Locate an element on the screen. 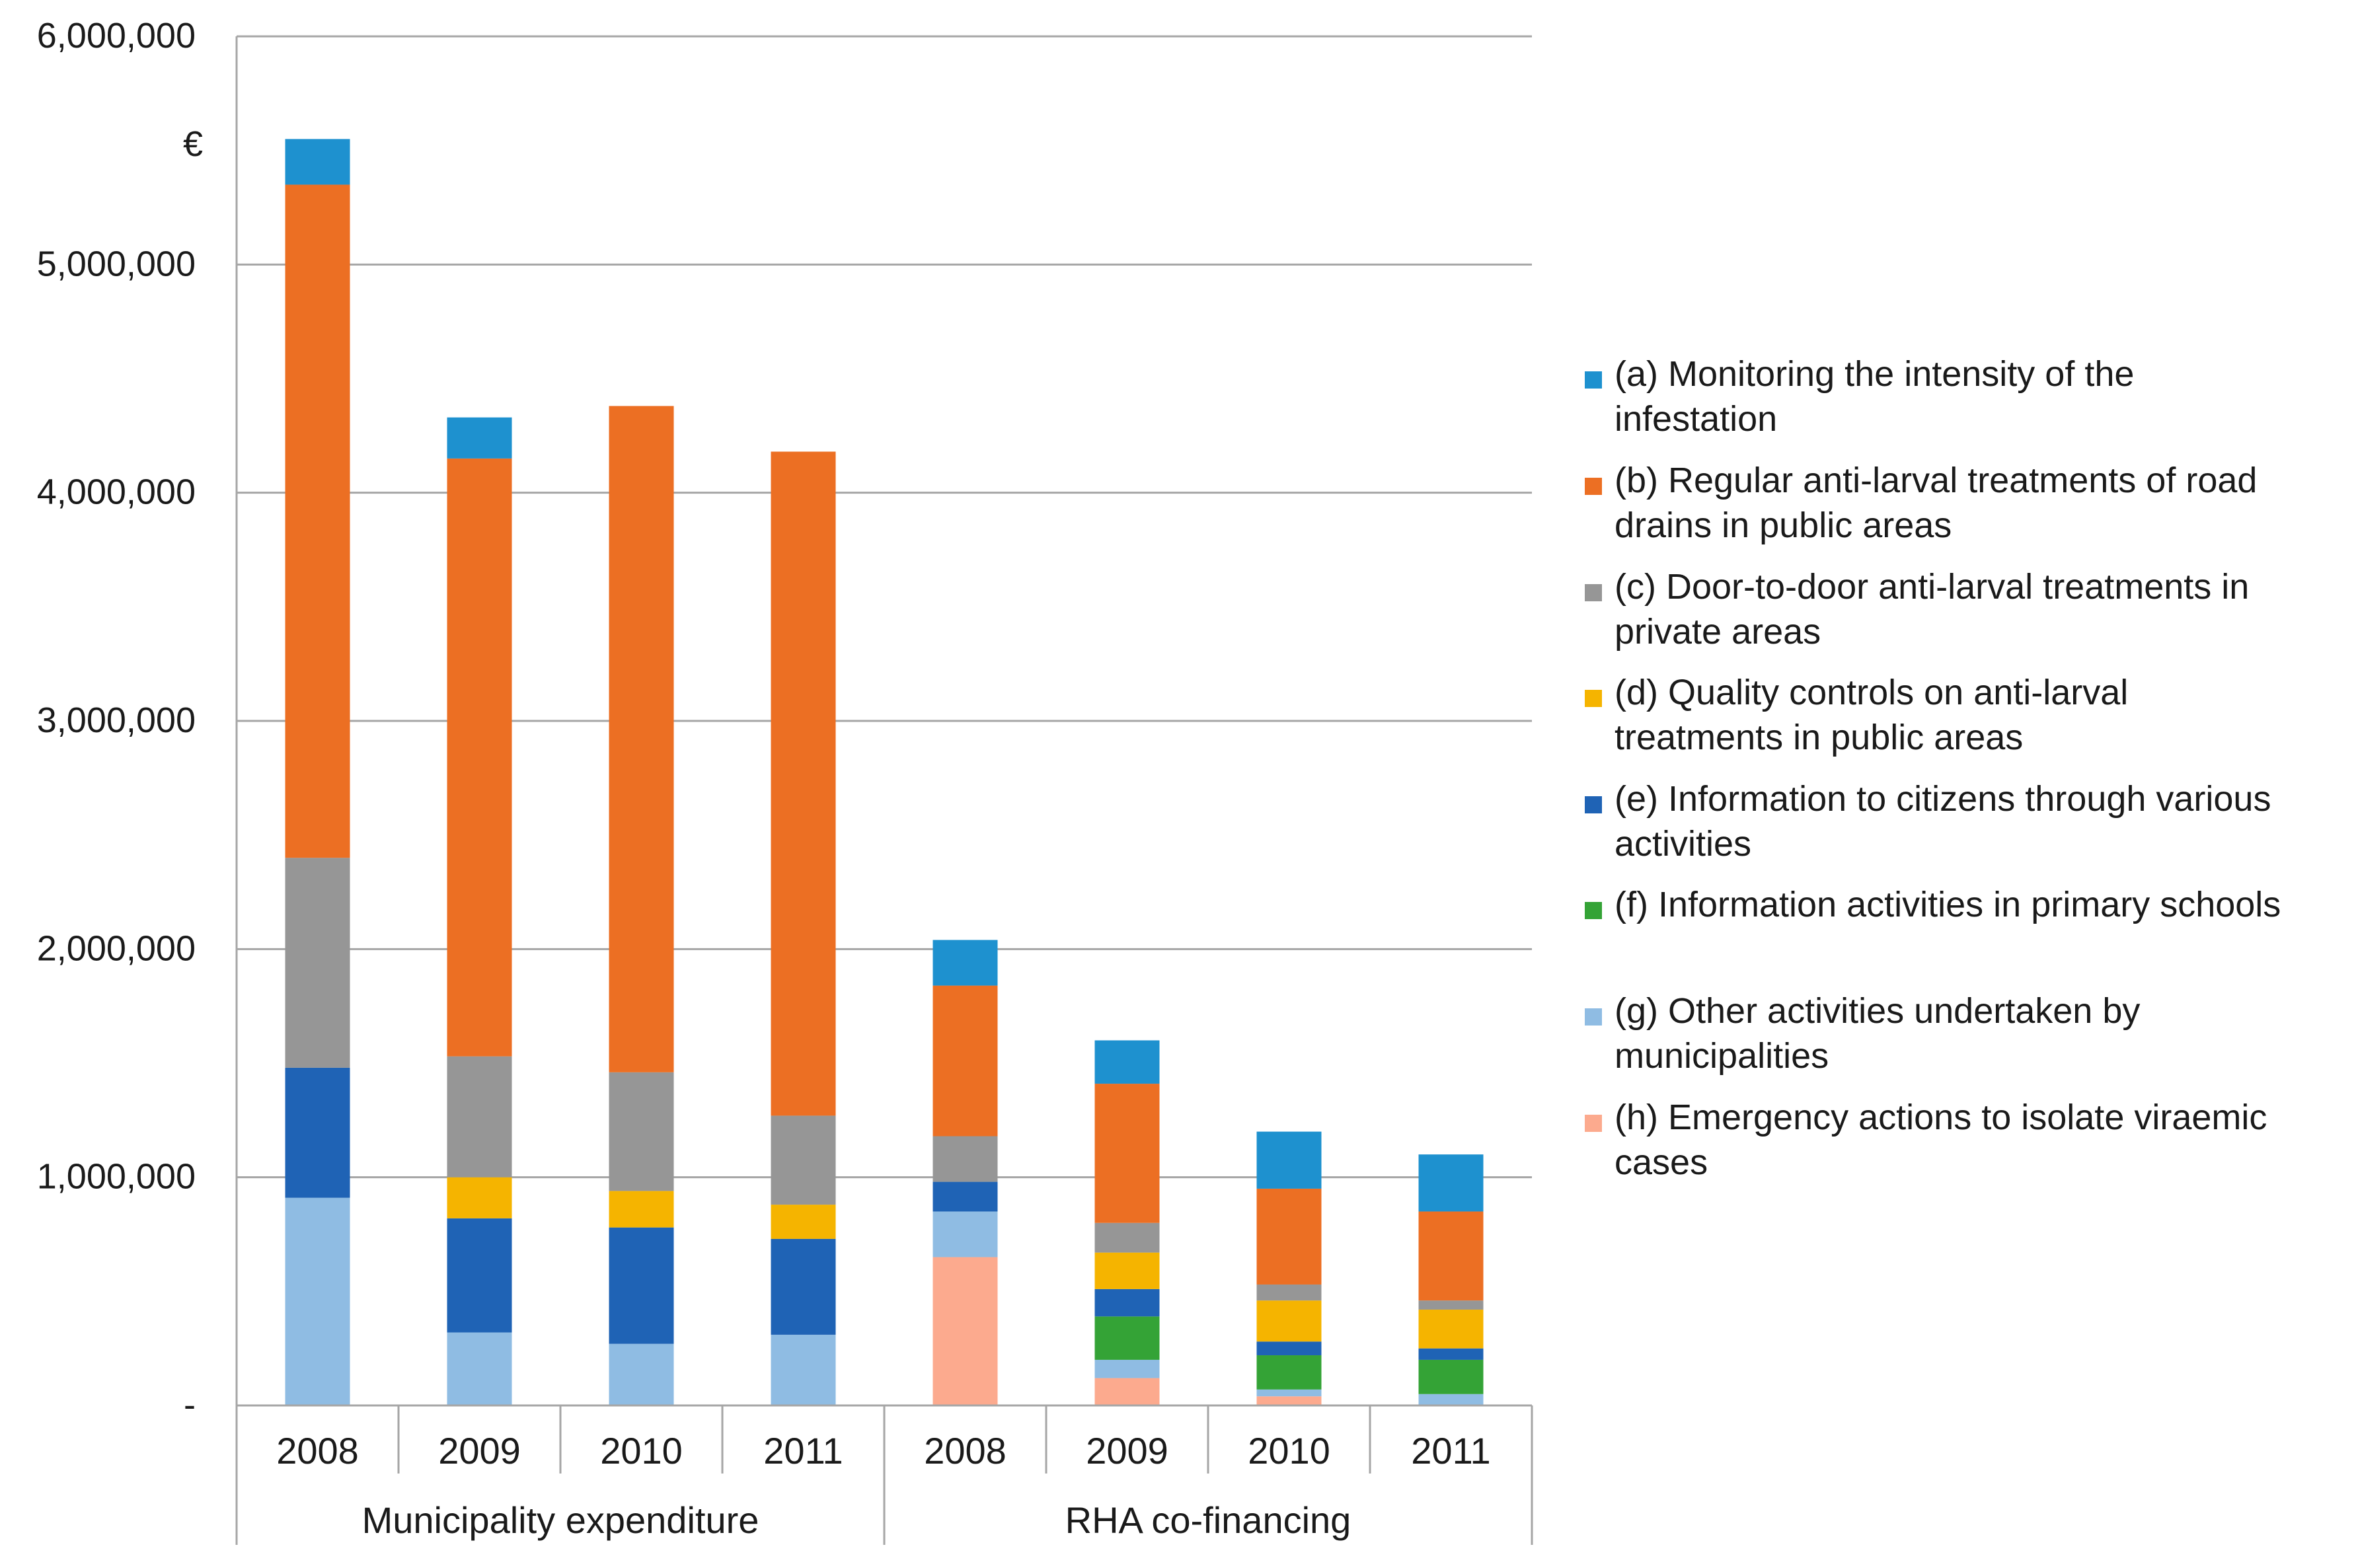 The image size is (2358, 1568). legend-label: activities is located at coordinates (1683, 844).